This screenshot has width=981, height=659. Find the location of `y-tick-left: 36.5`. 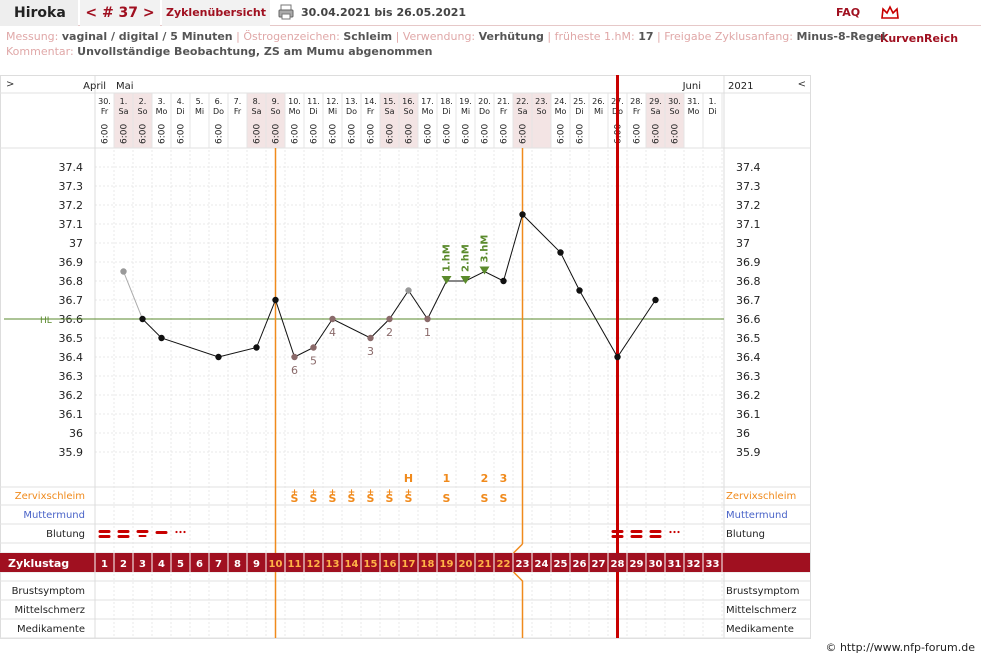

y-tick-left: 36.5 is located at coordinates (71, 338).